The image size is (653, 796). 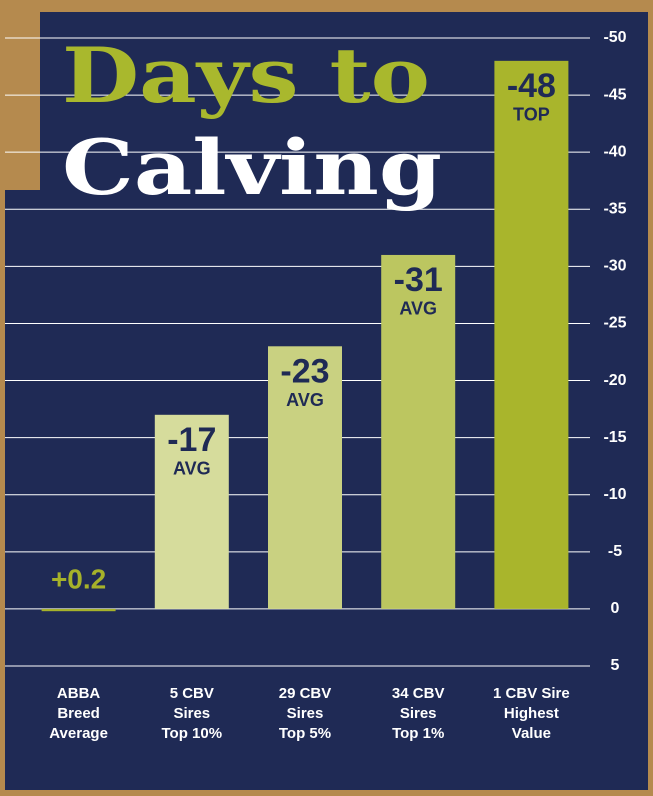 I want to click on value-label: -17, so click(x=191, y=440).